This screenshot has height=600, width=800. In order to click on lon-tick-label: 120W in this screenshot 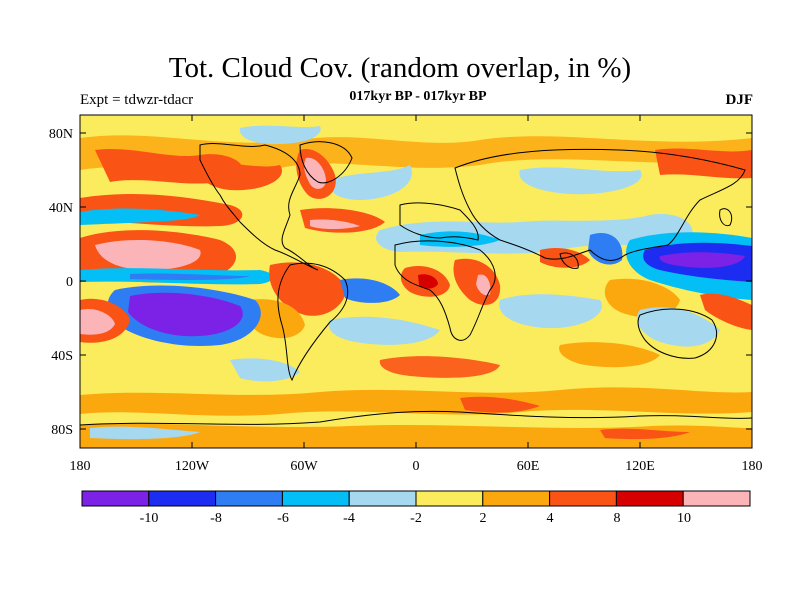, I will do `click(192, 466)`.